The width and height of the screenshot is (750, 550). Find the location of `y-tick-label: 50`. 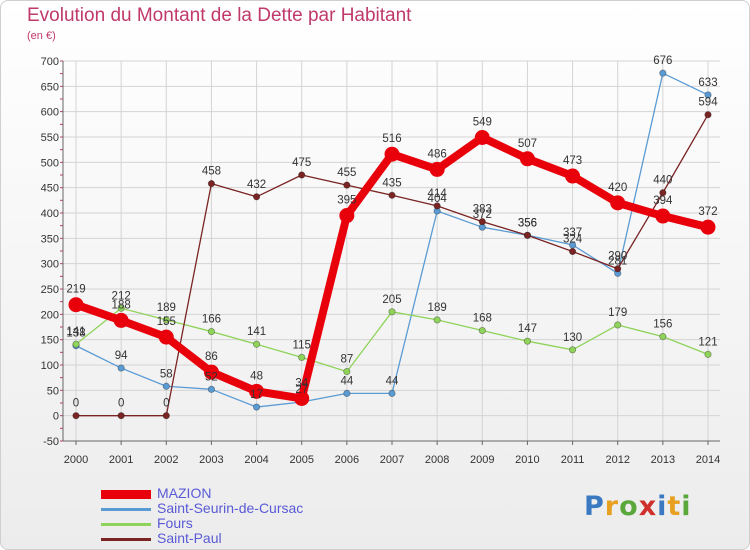

y-tick-label: 50 is located at coordinates (53, 391).